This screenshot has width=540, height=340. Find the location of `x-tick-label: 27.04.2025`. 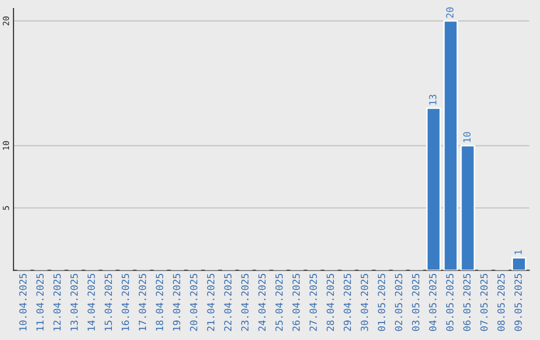

x-tick-label: 27.04.2025 is located at coordinates (313, 302).